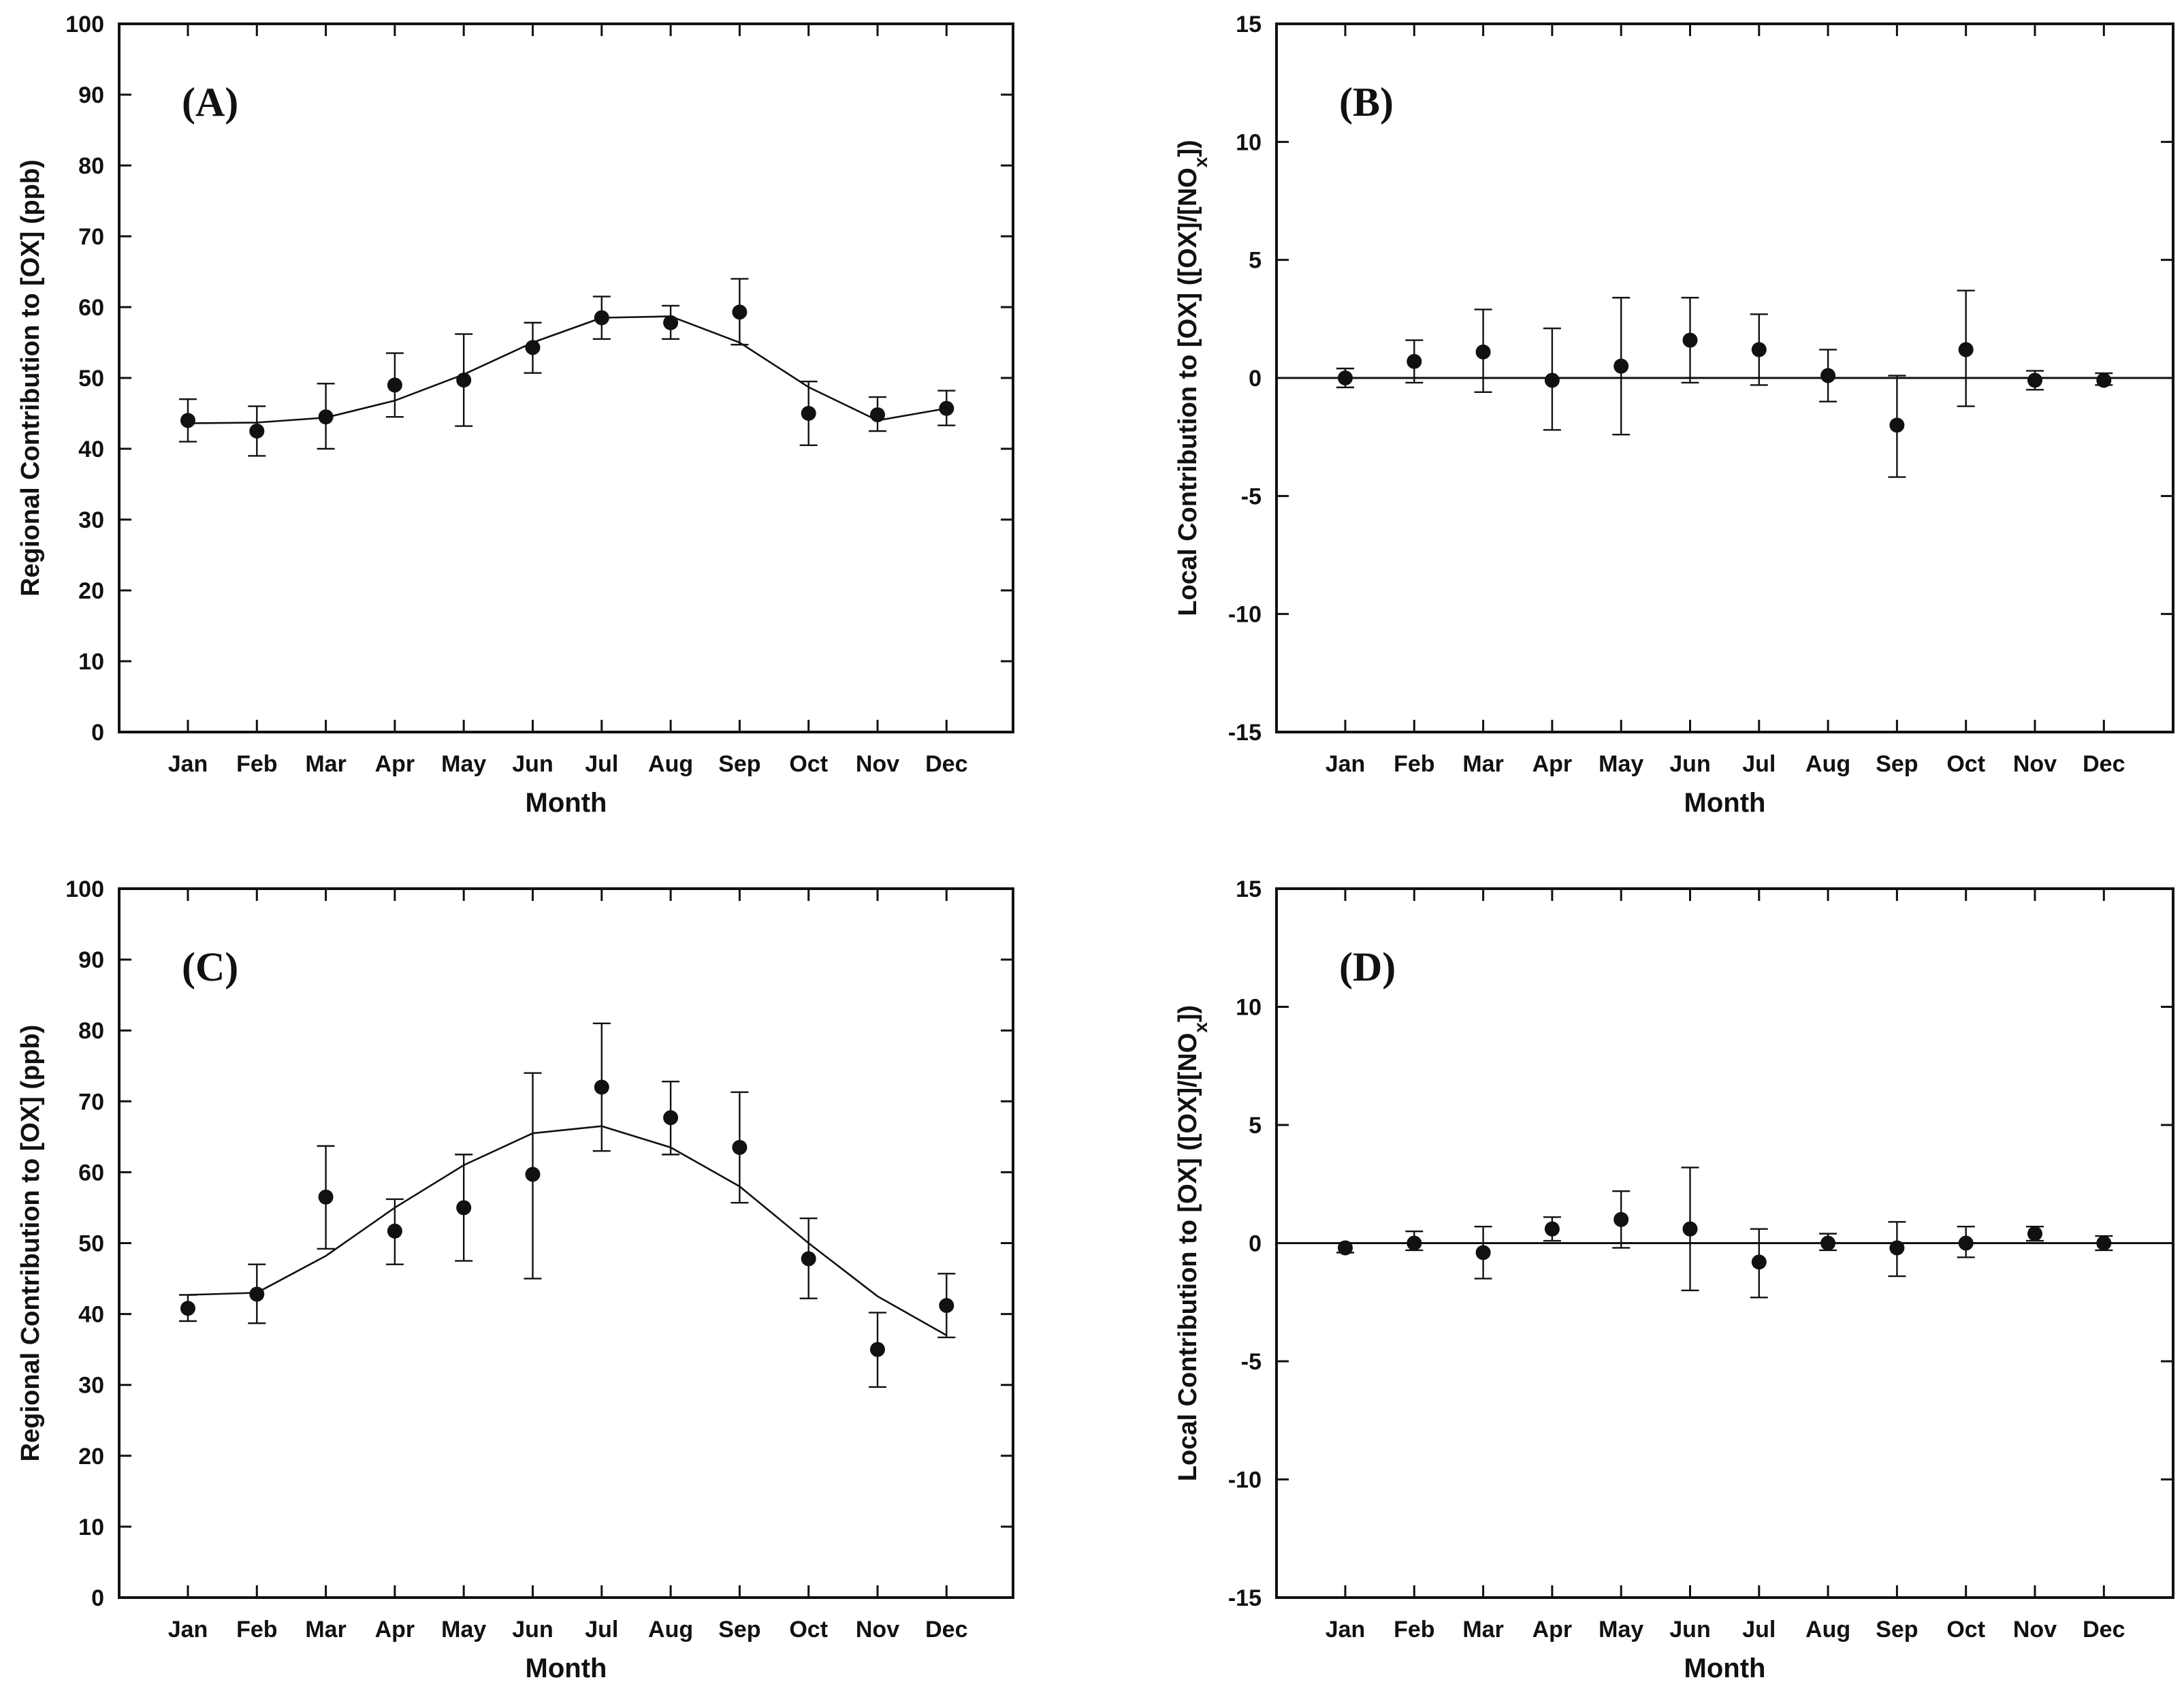  What do you see at coordinates (1368, 967) in the screenshot?
I see `panel-tag: (D)` at bounding box center [1368, 967].